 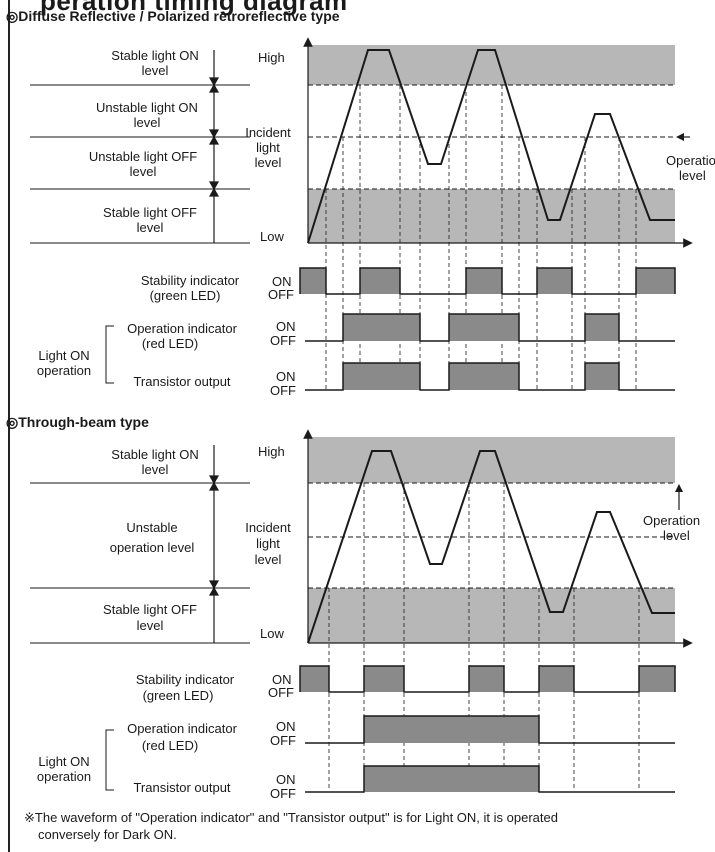 I want to click on stable-on-band, so click(x=491, y=65).